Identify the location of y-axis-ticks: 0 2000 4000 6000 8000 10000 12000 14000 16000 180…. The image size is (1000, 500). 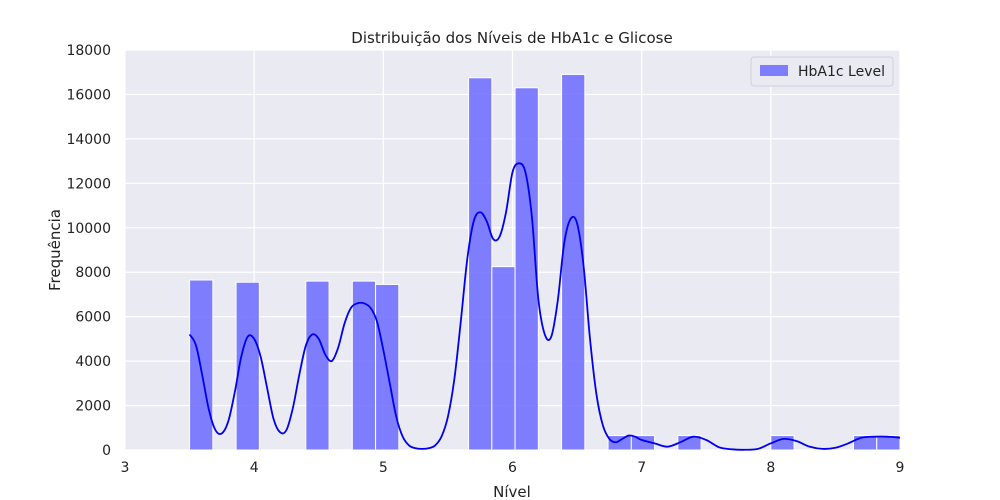
(88, 251).